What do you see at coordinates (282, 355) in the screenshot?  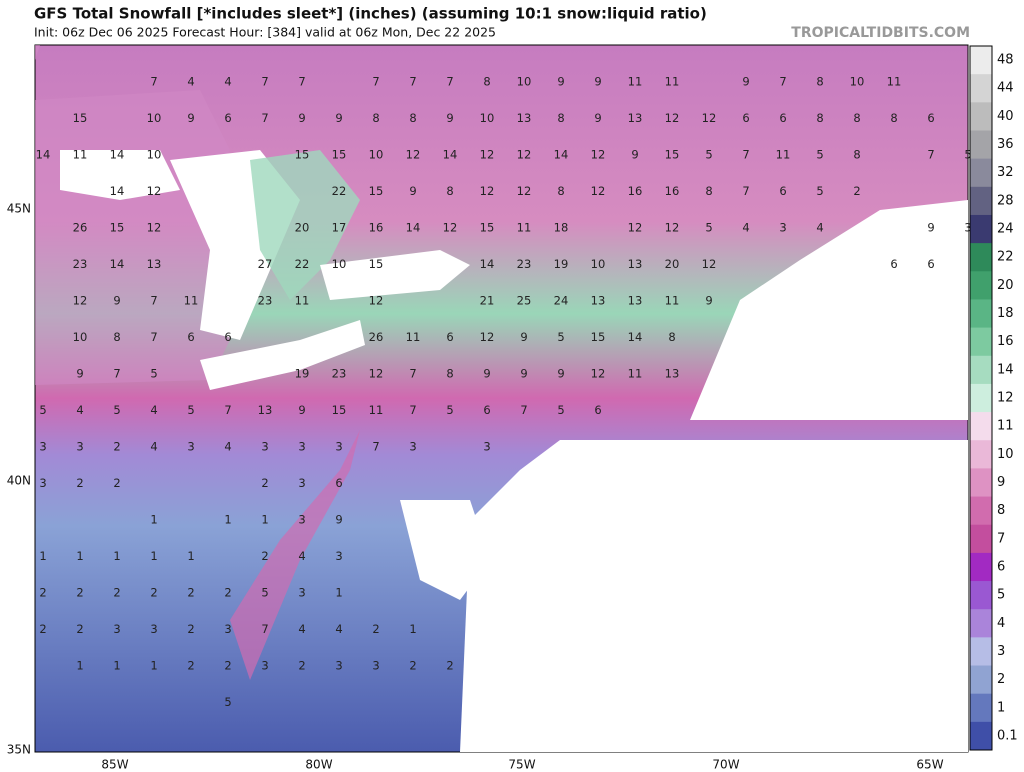 I see `lake-erie` at bounding box center [282, 355].